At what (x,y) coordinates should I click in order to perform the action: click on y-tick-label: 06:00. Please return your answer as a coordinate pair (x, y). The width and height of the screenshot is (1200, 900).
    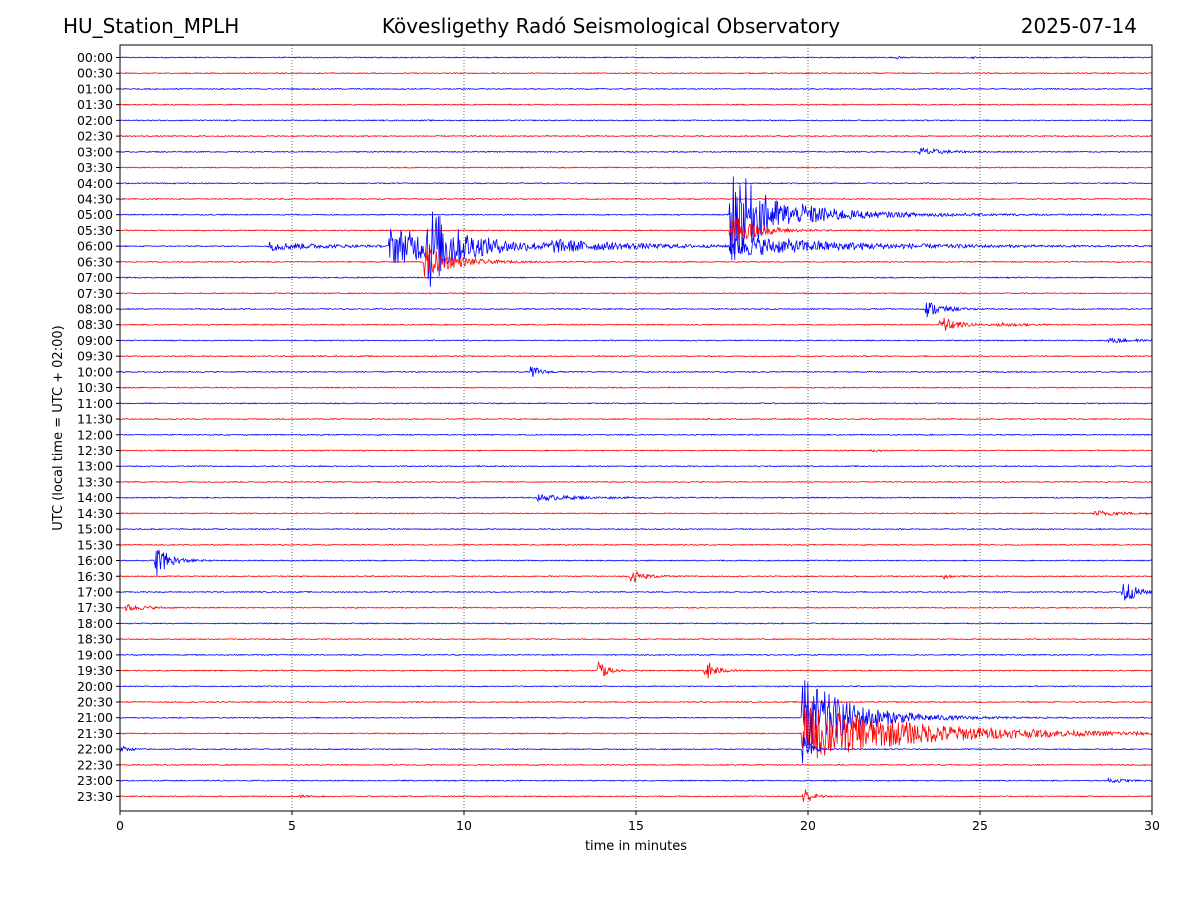
    Looking at the image, I should click on (95, 246).